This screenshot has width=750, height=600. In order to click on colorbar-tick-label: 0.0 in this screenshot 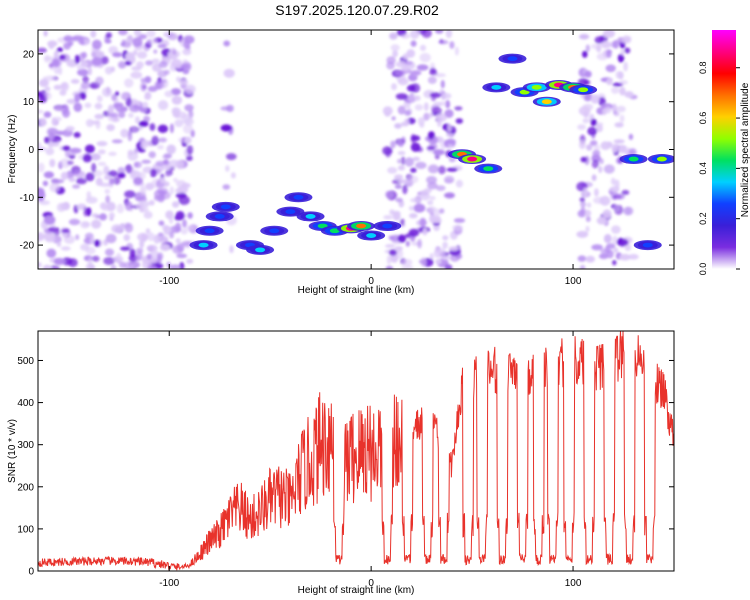, I will do `click(703, 269)`.